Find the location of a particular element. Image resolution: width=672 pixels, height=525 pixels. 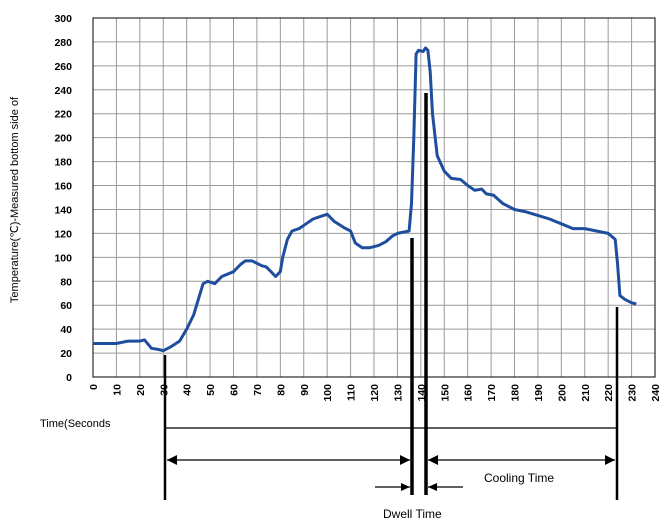

x-tick-label: 180 is located at coordinates (516, 393).